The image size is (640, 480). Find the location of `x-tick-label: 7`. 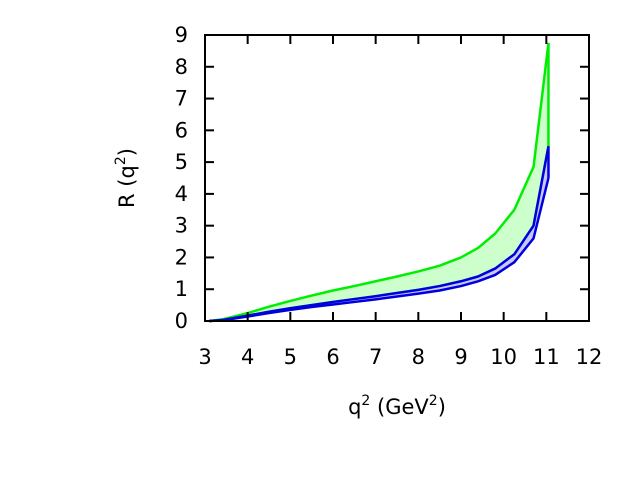

x-tick-label: 7 is located at coordinates (375, 357).